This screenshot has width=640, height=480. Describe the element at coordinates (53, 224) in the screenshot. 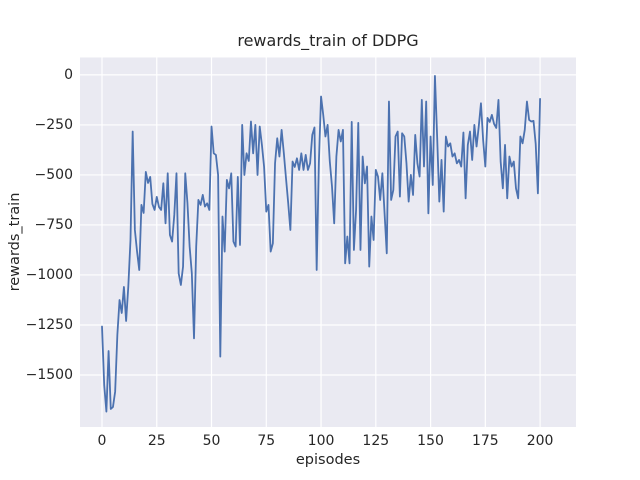

I see `y-tick-label: −750` at that location.